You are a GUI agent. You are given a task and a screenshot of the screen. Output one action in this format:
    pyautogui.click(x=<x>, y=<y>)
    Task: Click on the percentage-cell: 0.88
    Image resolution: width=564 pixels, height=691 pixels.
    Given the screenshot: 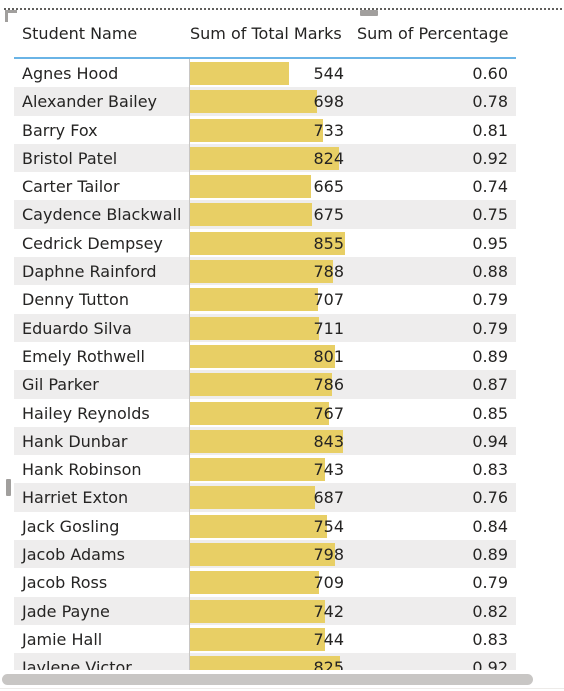 What is the action you would take?
    pyautogui.click(x=490, y=272)
    